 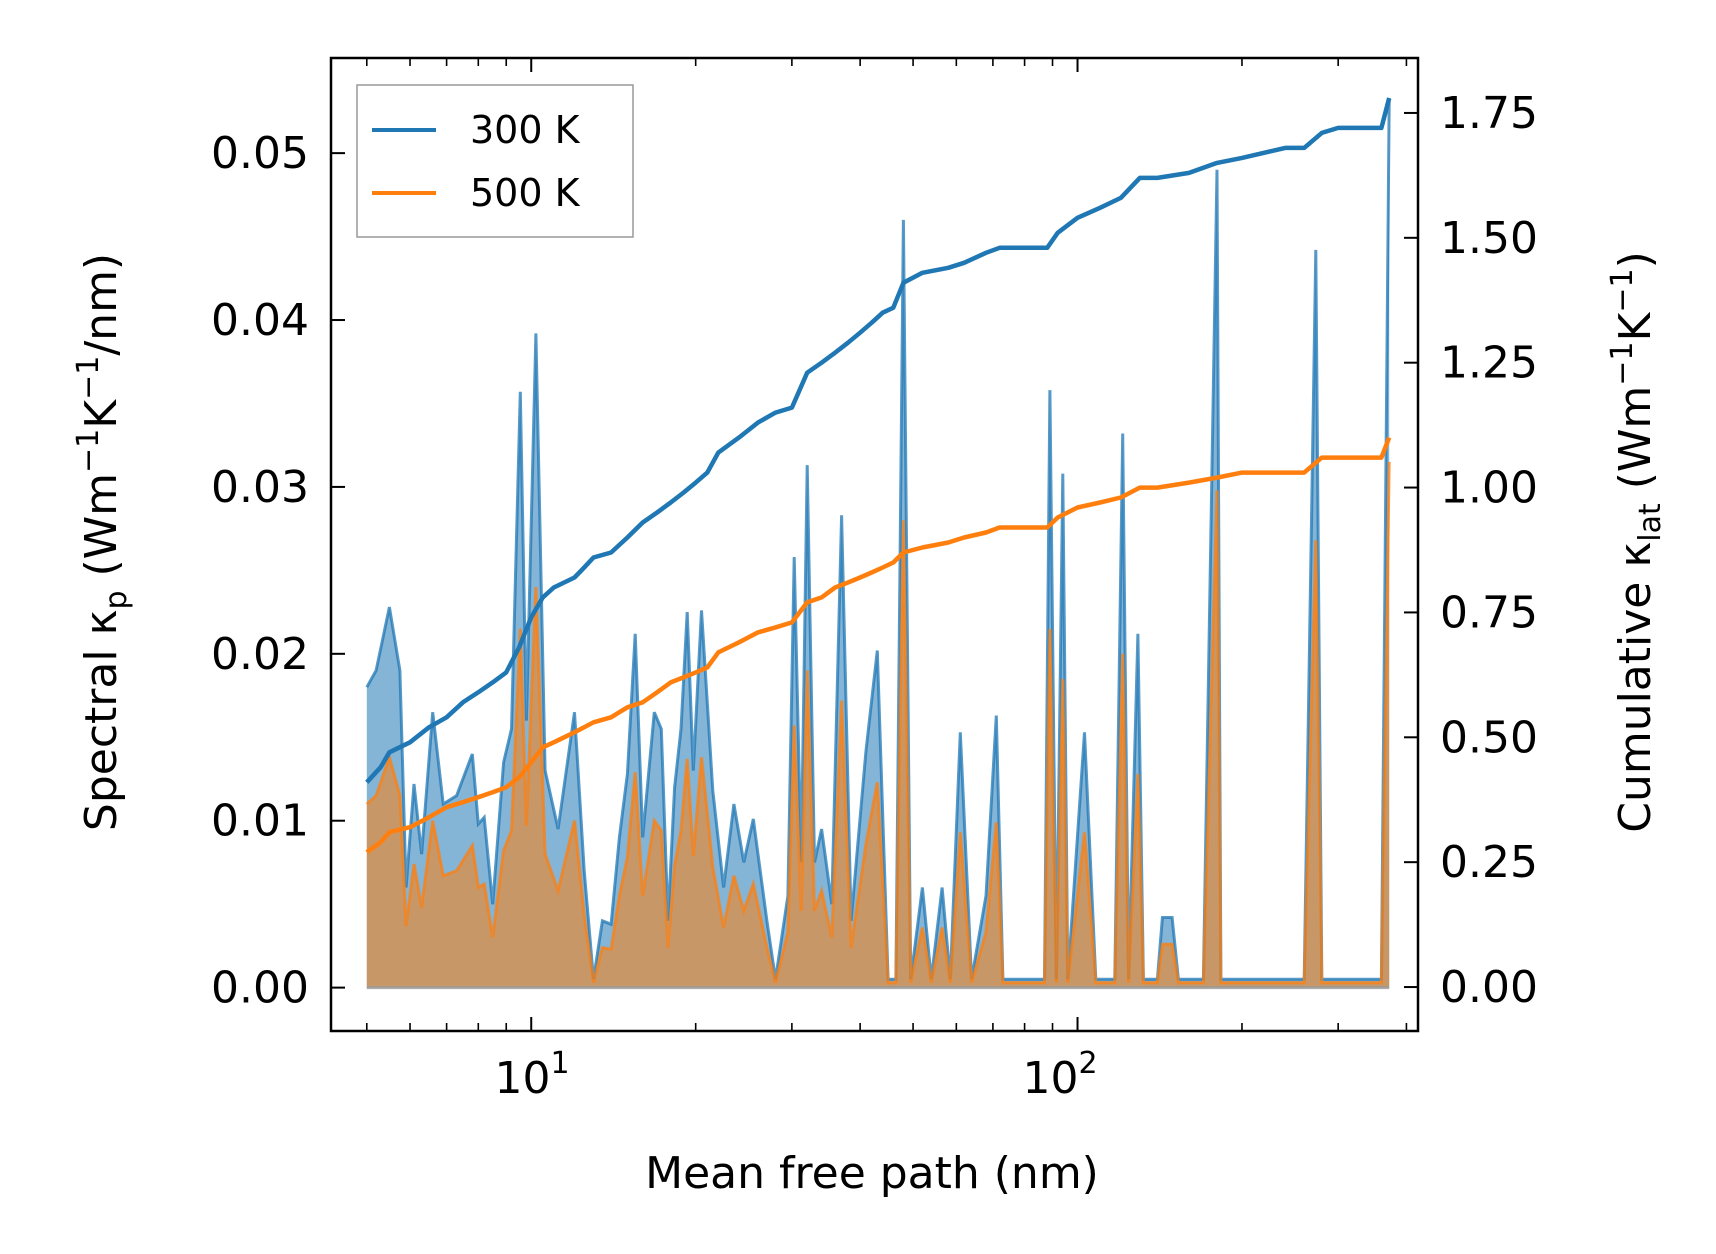 I want to click on right-y-tick-label: 1.50, so click(x=1489, y=238).